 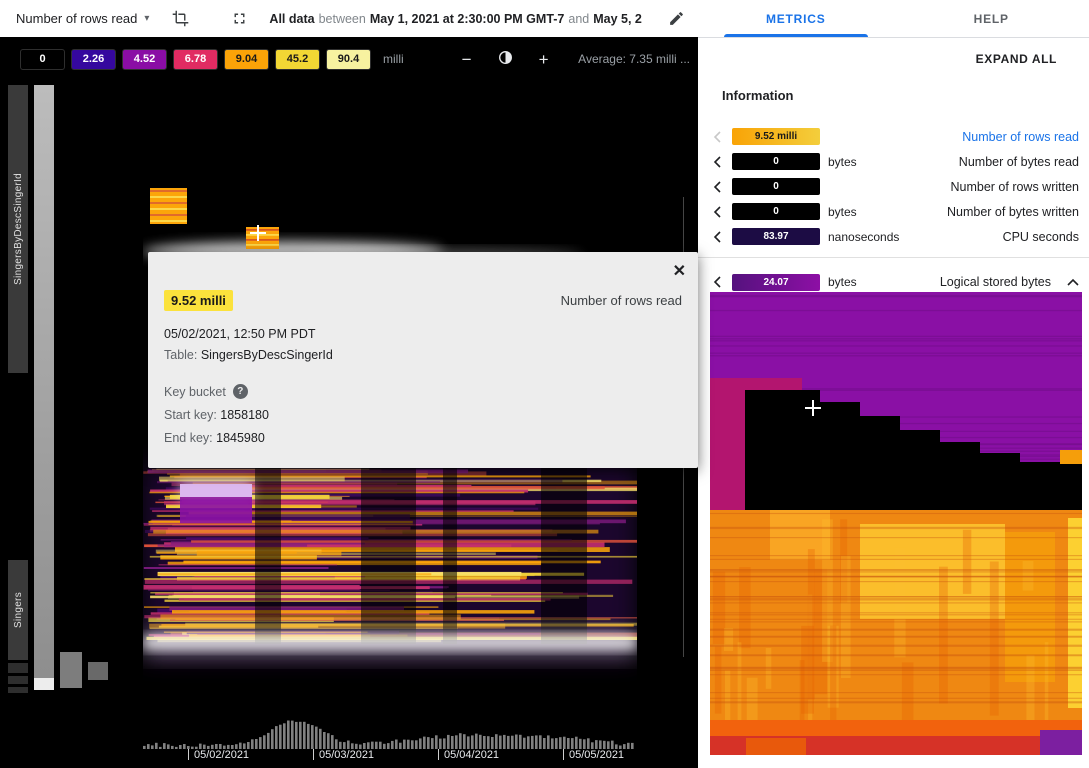 What do you see at coordinates (579, 18) in the screenshot?
I see `range-and-word: and` at bounding box center [579, 18].